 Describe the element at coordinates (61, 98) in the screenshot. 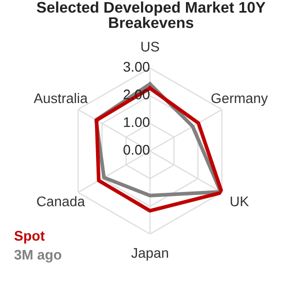

I see `spoke-label: Australia` at that location.